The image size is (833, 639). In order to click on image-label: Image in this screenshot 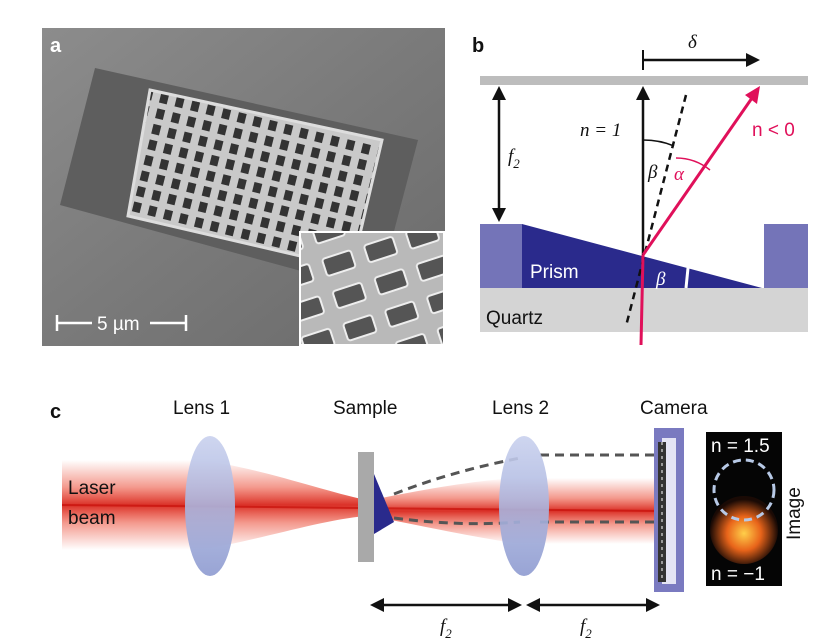, I will do `click(794, 513)`.